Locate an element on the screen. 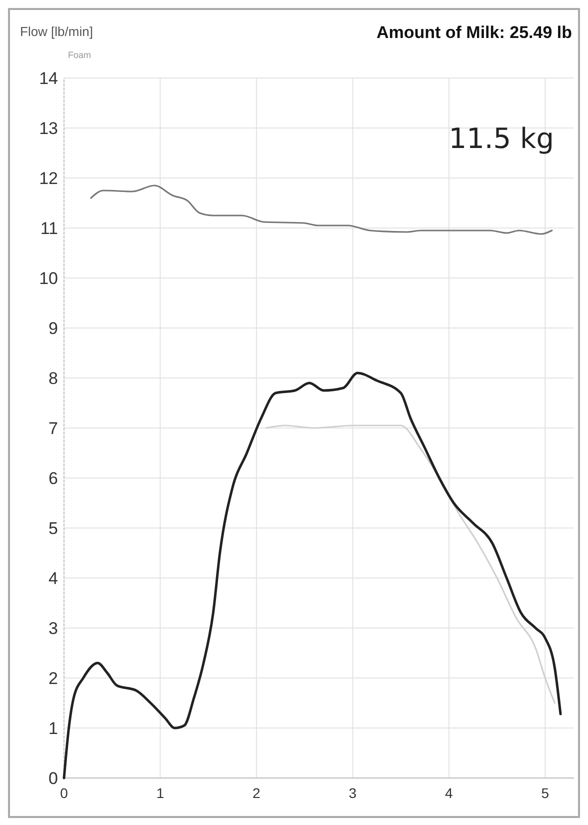 The width and height of the screenshot is (588, 825). y-tick-label: 0 is located at coordinates (53, 778).